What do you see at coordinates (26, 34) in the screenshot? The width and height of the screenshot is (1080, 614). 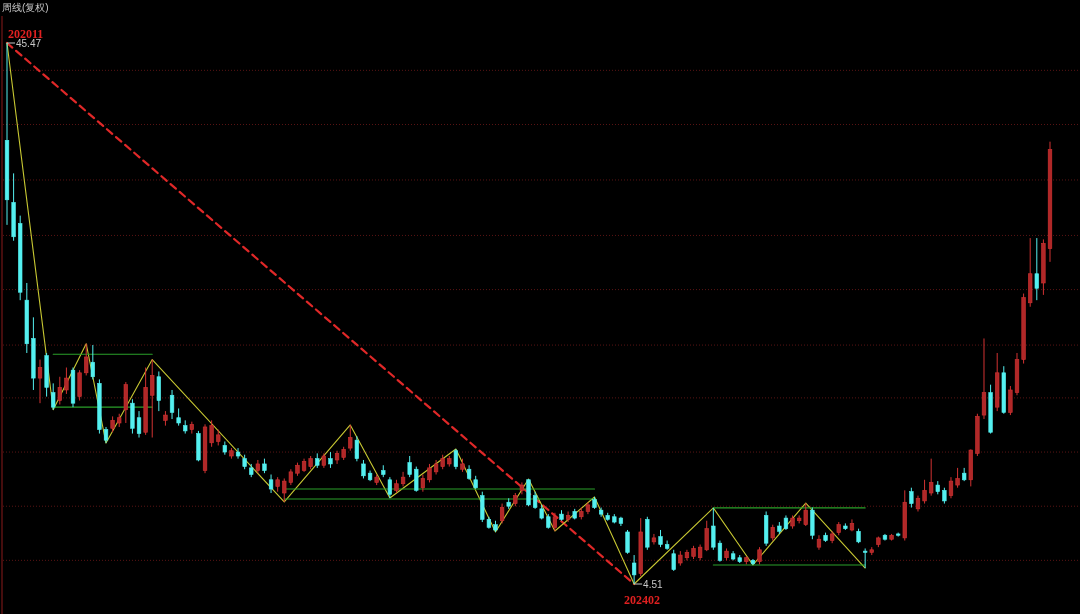 I see `text: 202011` at bounding box center [26, 34].